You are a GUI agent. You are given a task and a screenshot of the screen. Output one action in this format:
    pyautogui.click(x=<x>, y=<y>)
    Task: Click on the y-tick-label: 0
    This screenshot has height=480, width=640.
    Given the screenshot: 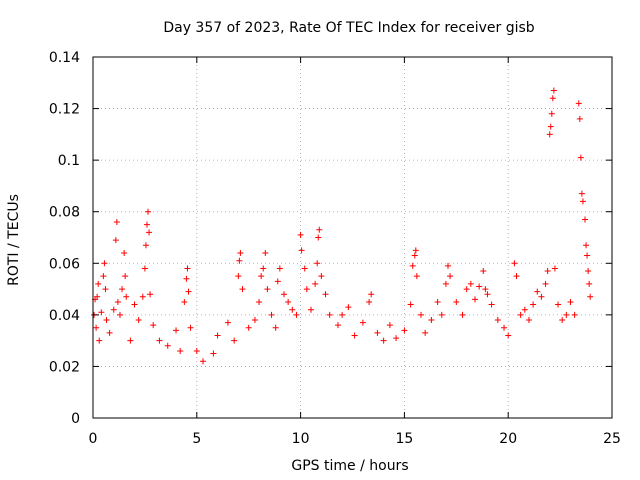 What is the action you would take?
    pyautogui.click(x=75, y=419)
    